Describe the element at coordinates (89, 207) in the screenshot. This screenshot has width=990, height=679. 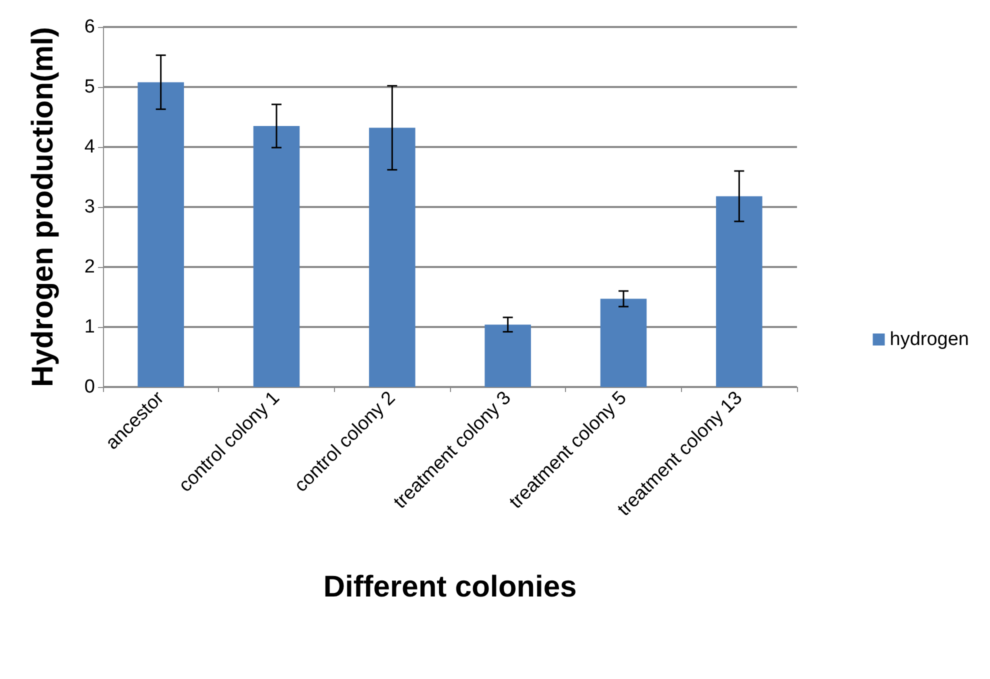
I see `y-tick-label: 3` at that location.